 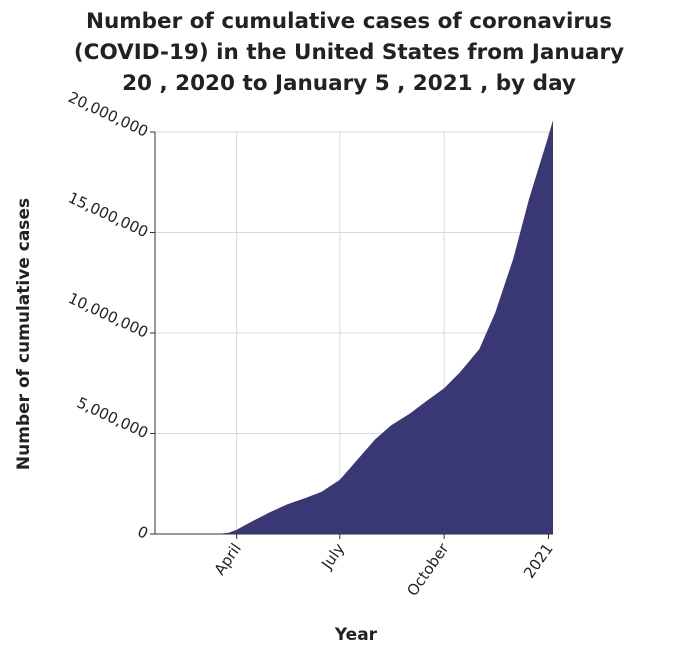 I want to click on y-tick-label: 5,000,000, so click(x=112, y=418).